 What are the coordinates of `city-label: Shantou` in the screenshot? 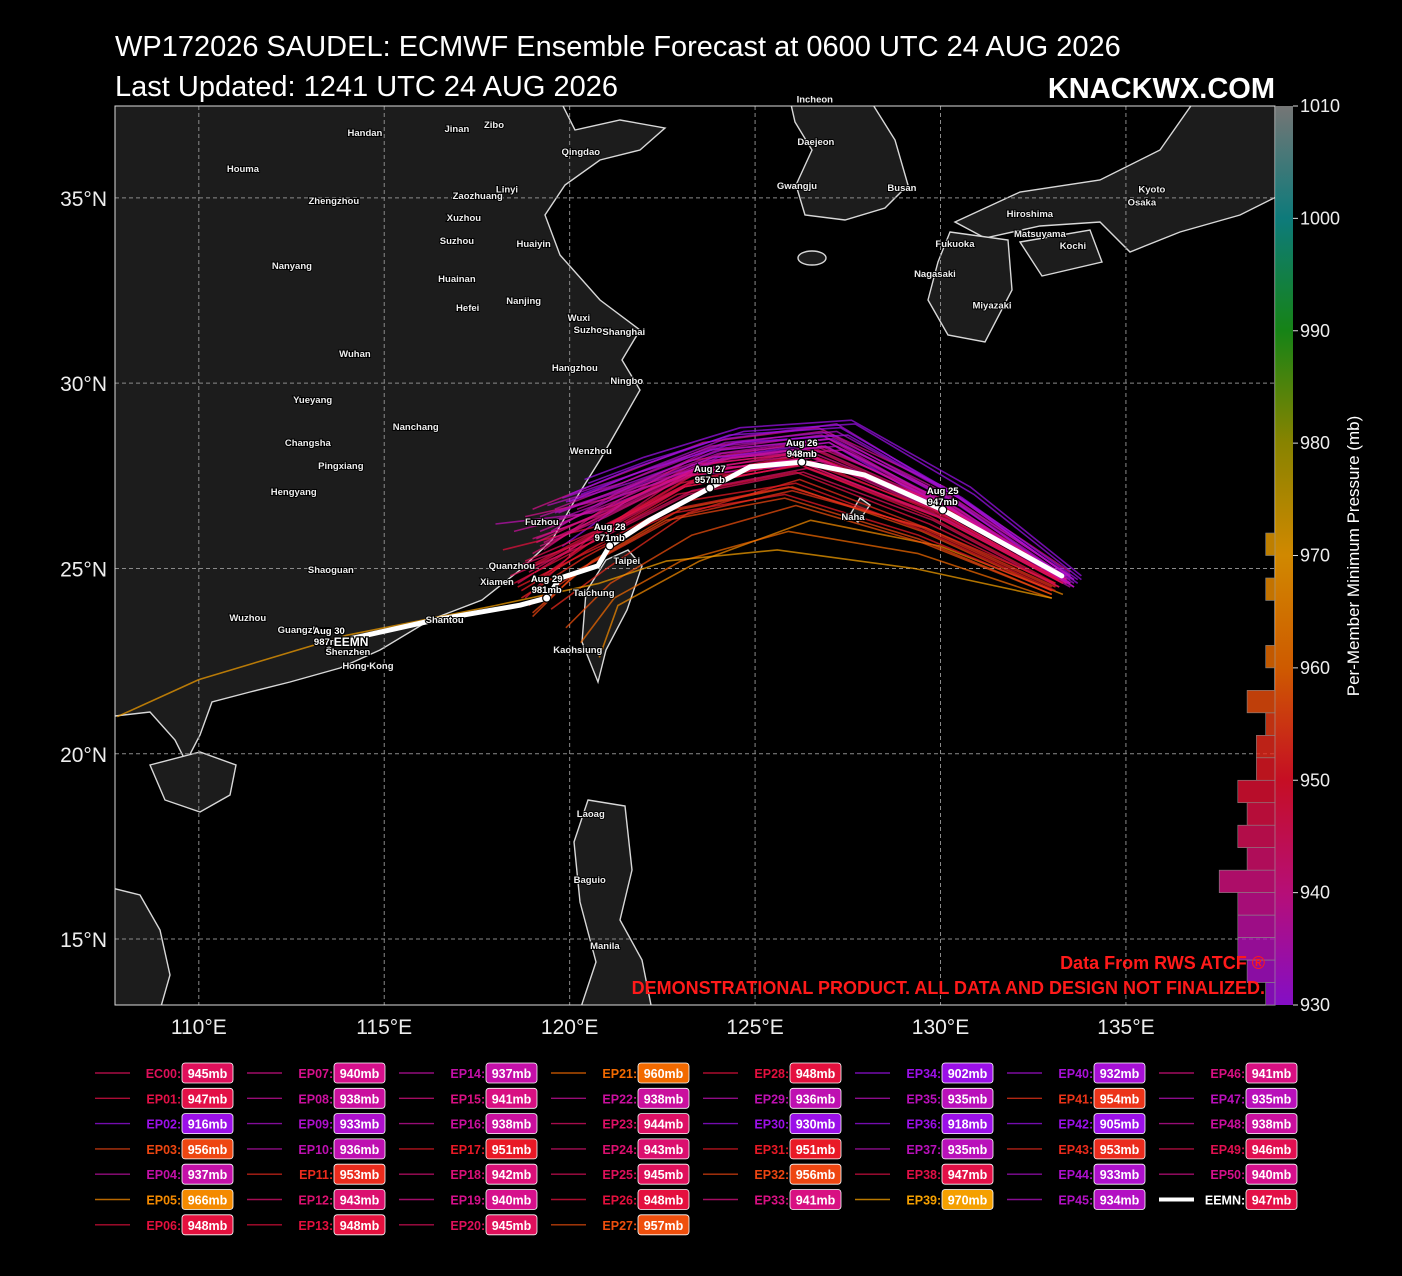 It's located at (445, 620).